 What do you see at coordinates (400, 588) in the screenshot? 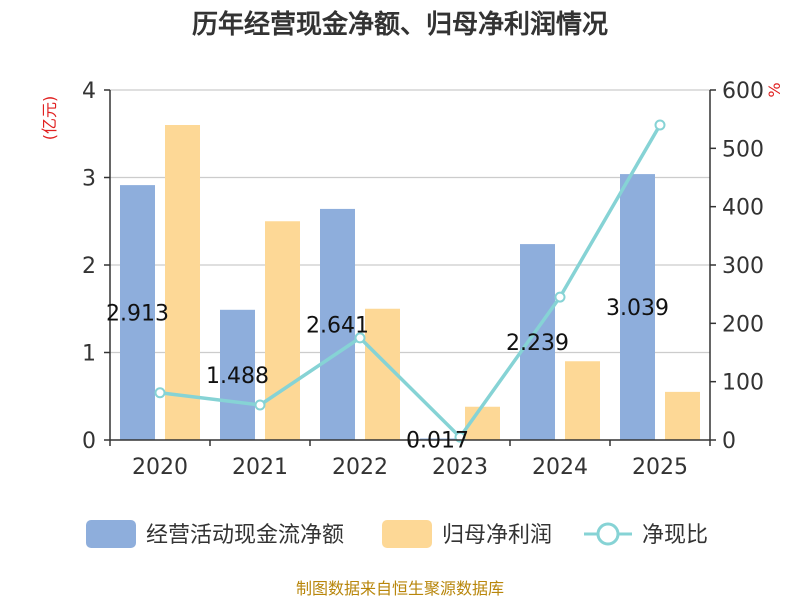
I see `source-text: 制图数据来自恒生聚源数据库` at bounding box center [400, 588].